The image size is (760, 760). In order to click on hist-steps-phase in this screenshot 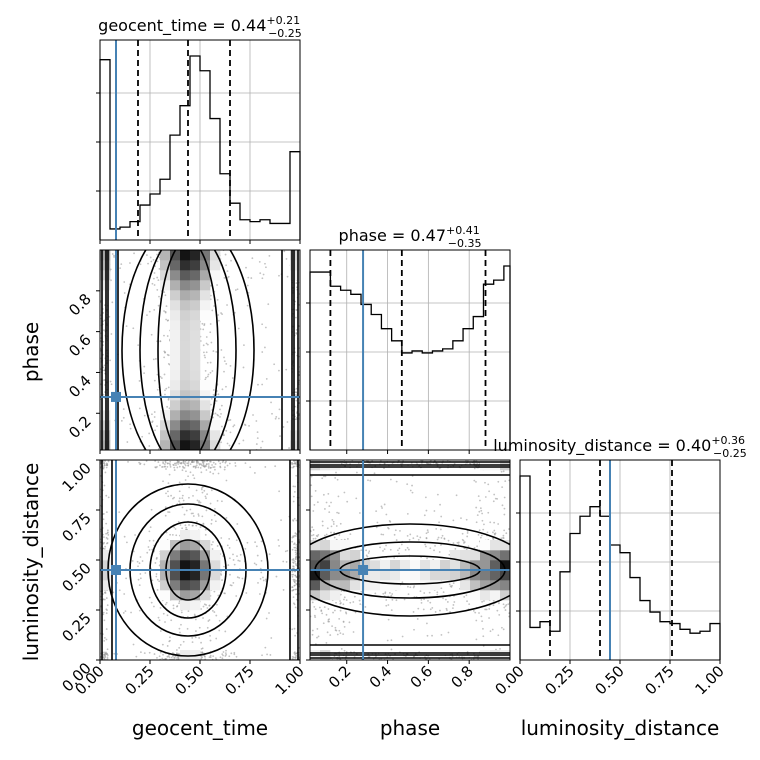, I will do `click(410, 357)`.